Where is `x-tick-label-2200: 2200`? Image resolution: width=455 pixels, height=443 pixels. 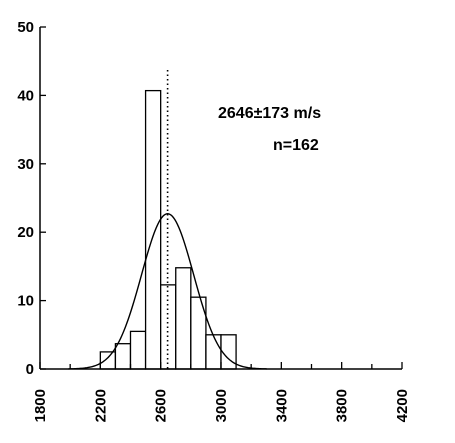 x-tick-label-2200: 2200 is located at coordinates (100, 405).